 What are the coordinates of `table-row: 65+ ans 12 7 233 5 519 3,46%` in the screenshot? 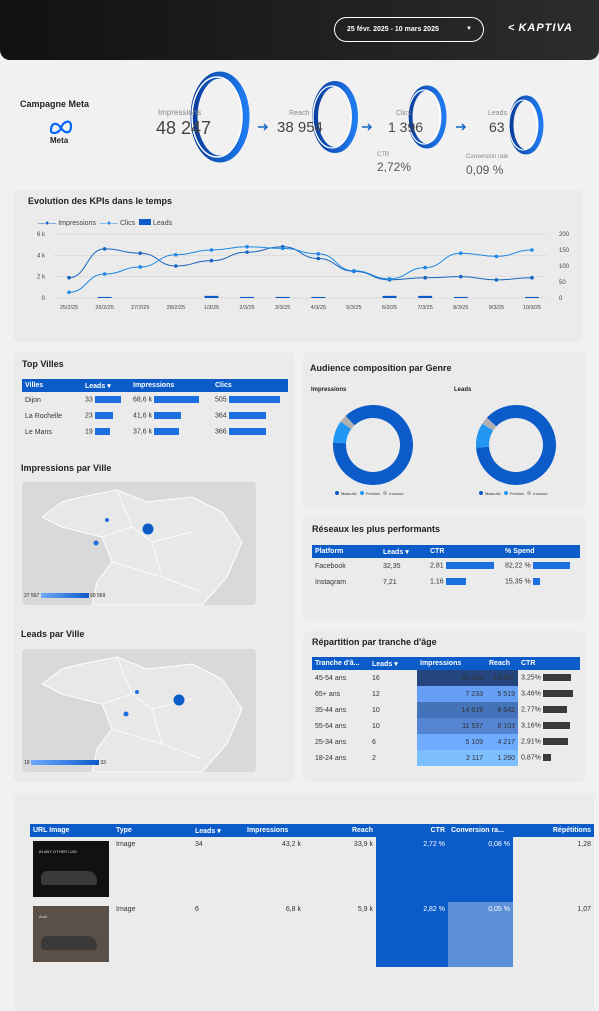 It's located at (446, 694).